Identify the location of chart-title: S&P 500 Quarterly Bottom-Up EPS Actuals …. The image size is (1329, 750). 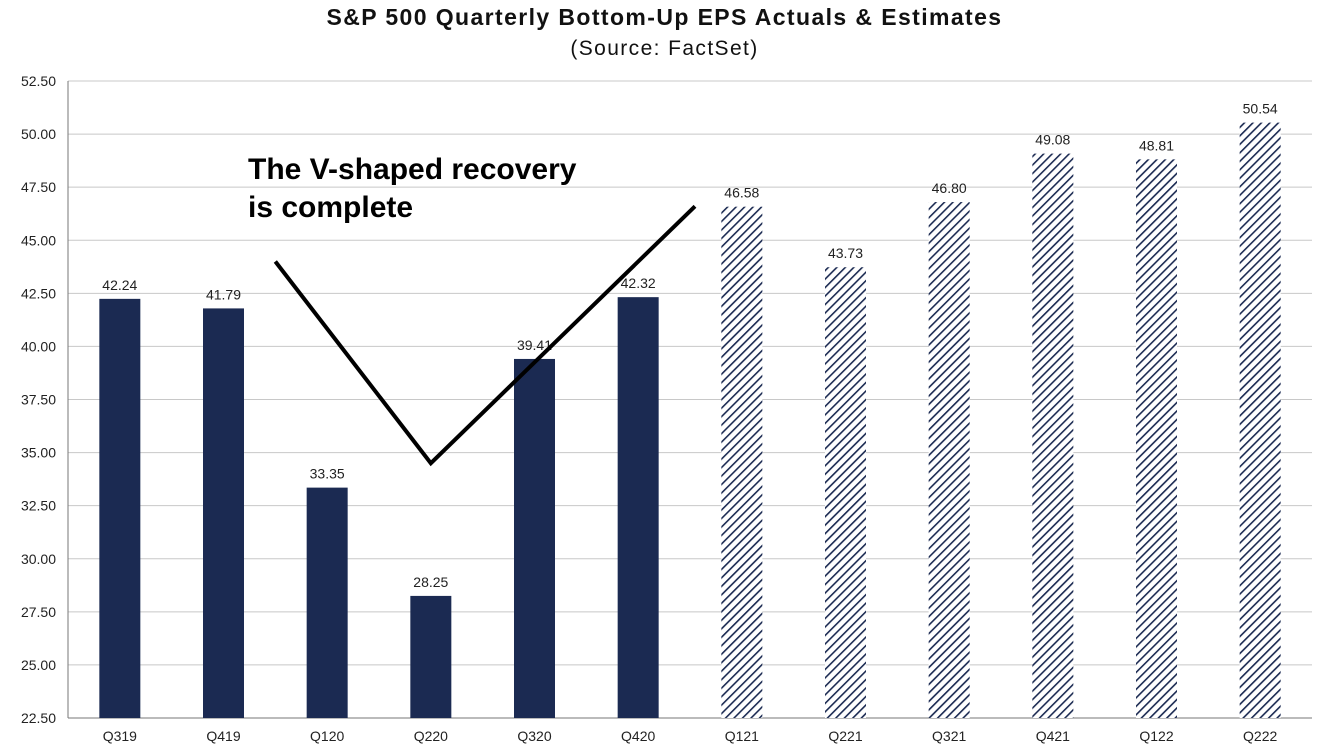
(664, 17).